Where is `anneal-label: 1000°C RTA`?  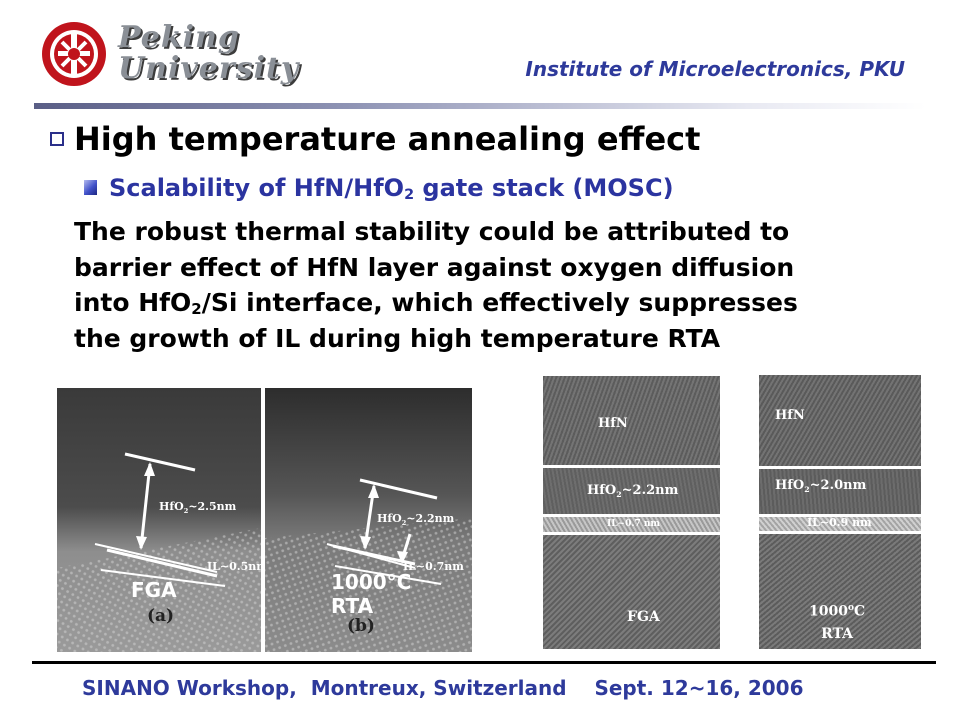
anneal-label: 1000°C RTA is located at coordinates (371, 594).